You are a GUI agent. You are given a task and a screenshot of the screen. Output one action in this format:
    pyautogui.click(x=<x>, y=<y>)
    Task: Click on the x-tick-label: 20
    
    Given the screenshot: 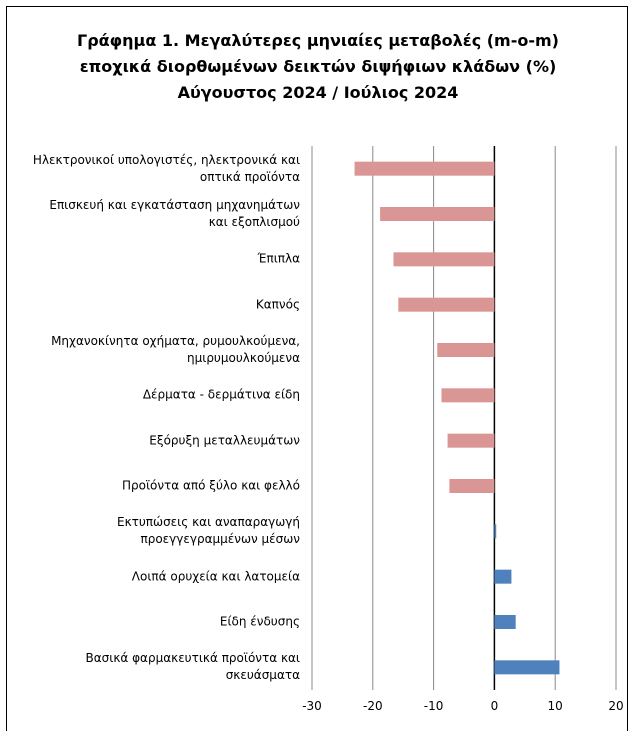 What is the action you would take?
    pyautogui.click(x=615, y=706)
    